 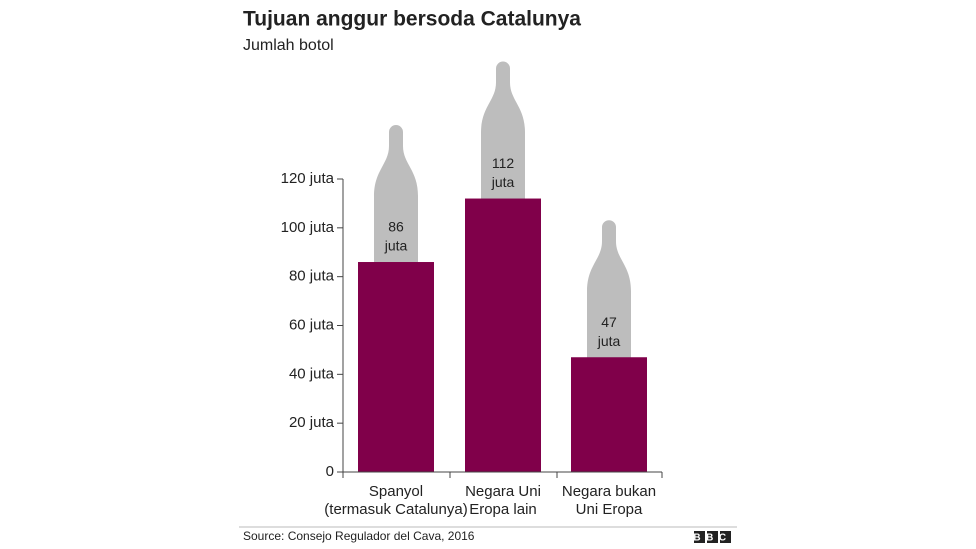 What do you see at coordinates (312, 422) in the screenshot?
I see `y-tick-label: 20 juta` at bounding box center [312, 422].